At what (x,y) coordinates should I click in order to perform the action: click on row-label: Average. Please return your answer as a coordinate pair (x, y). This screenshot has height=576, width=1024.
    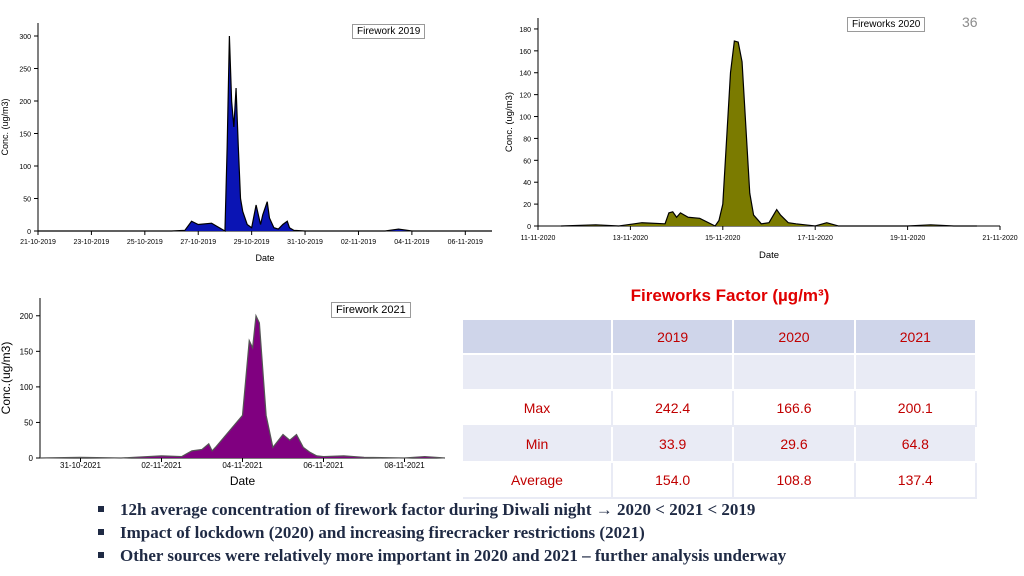
    Looking at the image, I should click on (538, 480).